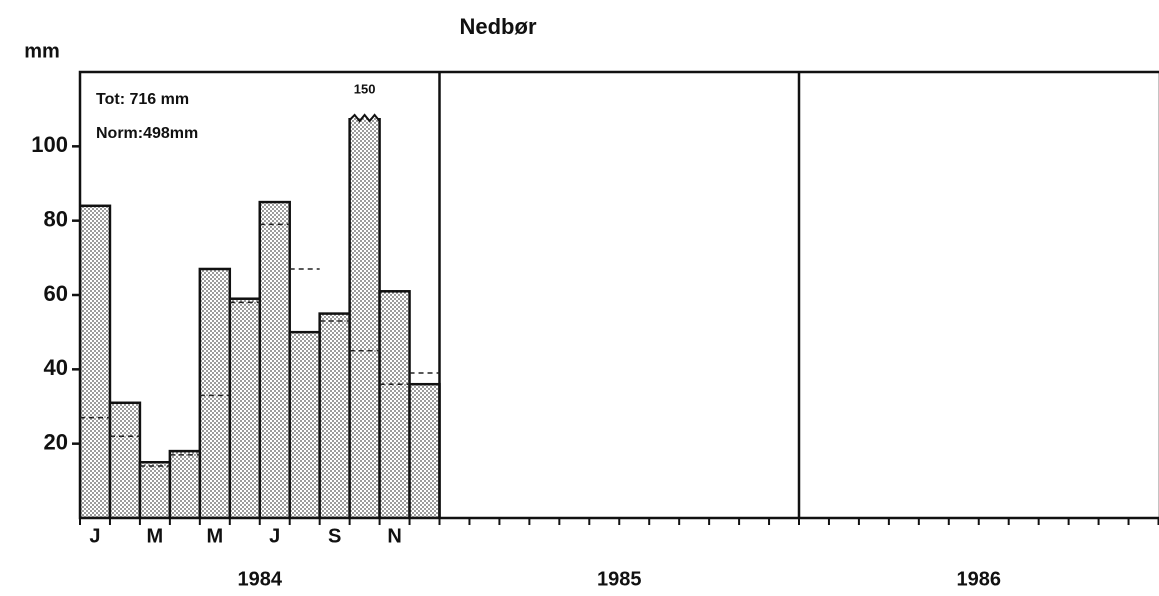  I want to click on y-tick-label: 80, so click(56, 218).